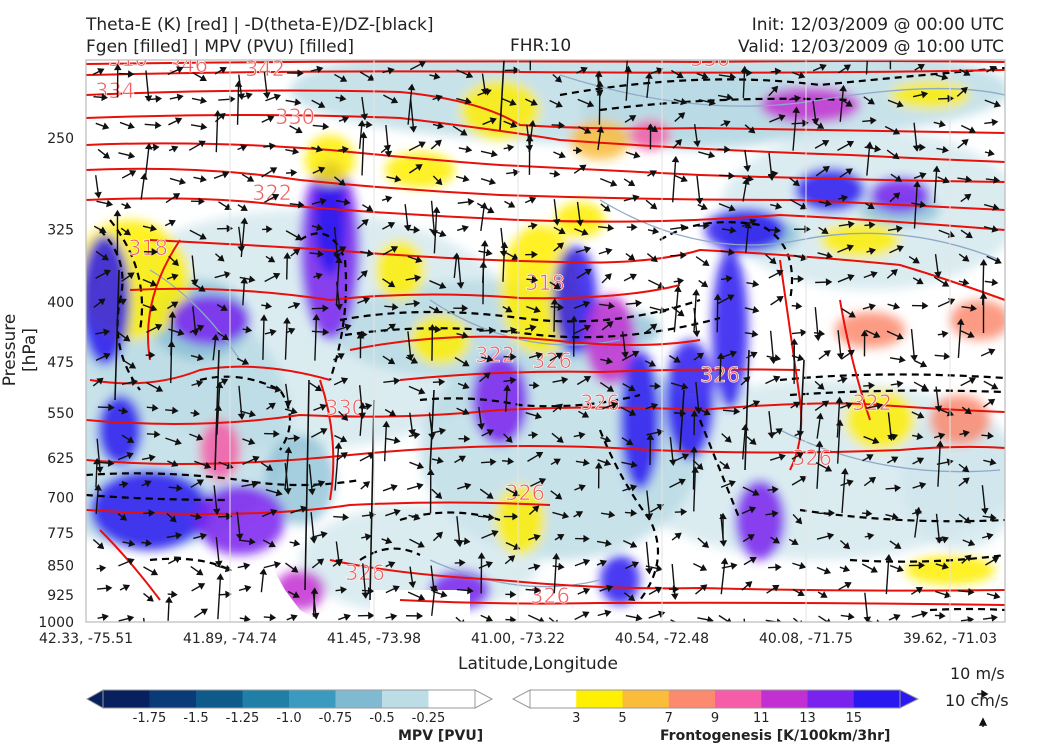 This screenshot has height=750, width=1050. What do you see at coordinates (381, 718) in the screenshot?
I see `mpv-colorbar-tick: -0.5` at bounding box center [381, 718].